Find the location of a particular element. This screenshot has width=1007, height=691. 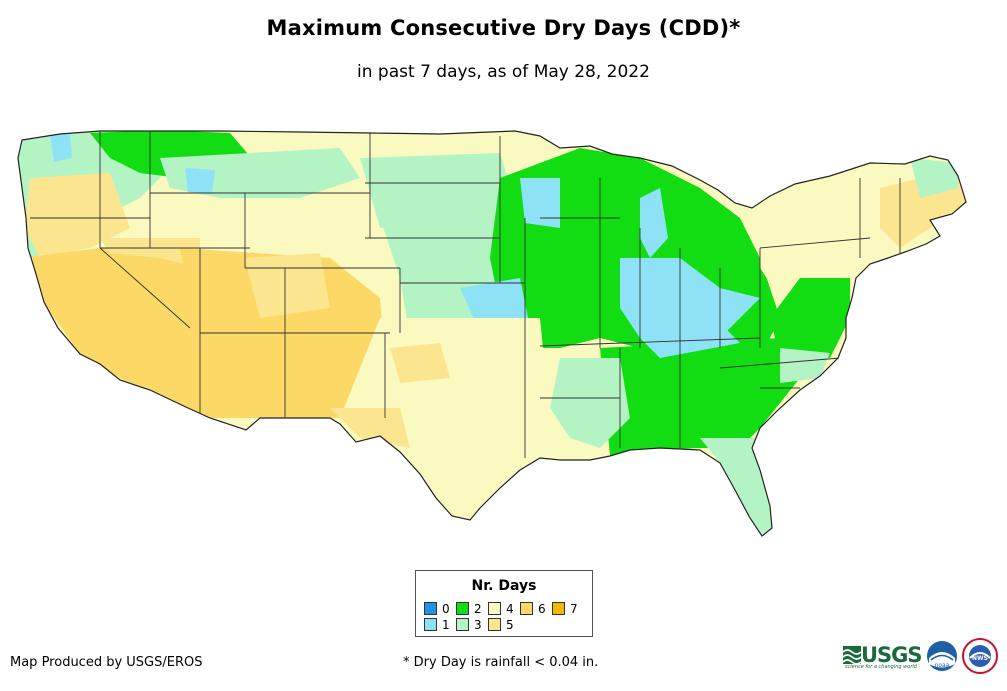

nws-wordmark: NWS is located at coordinates (980, 658).